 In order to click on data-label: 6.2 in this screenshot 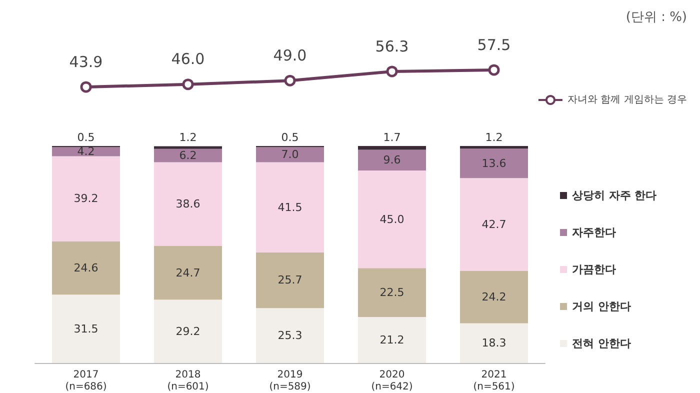, I will do `click(188, 155)`.